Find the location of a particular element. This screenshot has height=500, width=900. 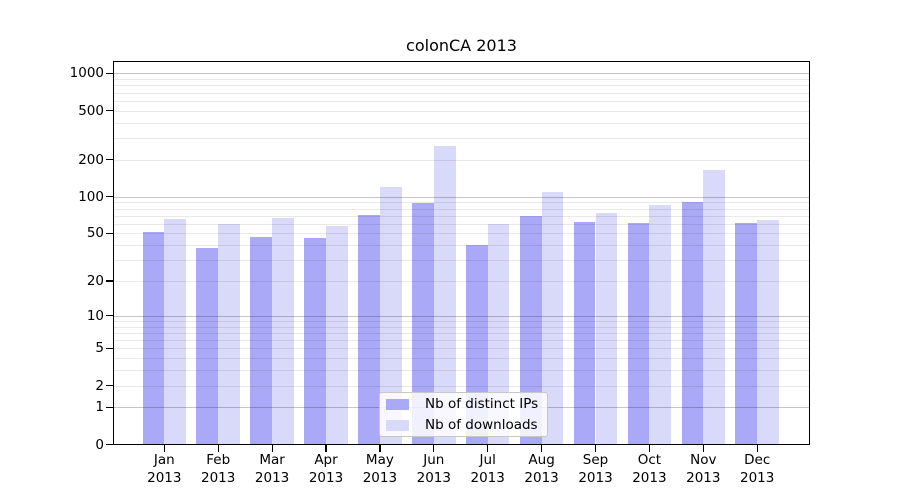

x-tick-label-mar: Mar 2013 is located at coordinates (272, 469).